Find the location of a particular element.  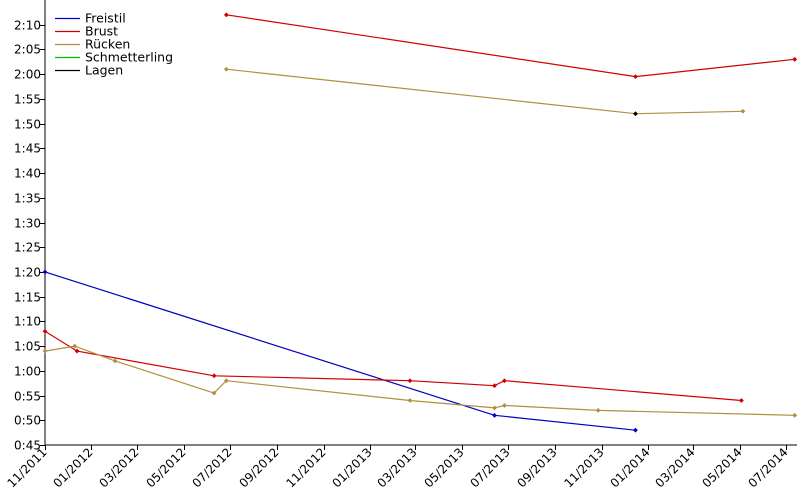

x-tick-label: 03/2012 is located at coordinates (118, 467).